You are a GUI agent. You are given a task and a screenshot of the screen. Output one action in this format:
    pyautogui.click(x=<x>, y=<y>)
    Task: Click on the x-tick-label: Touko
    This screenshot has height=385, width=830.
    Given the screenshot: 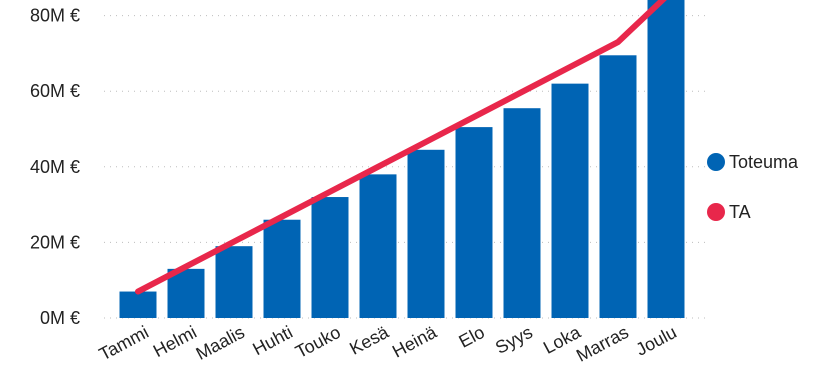 What is the action you would take?
    pyautogui.click(x=318, y=342)
    